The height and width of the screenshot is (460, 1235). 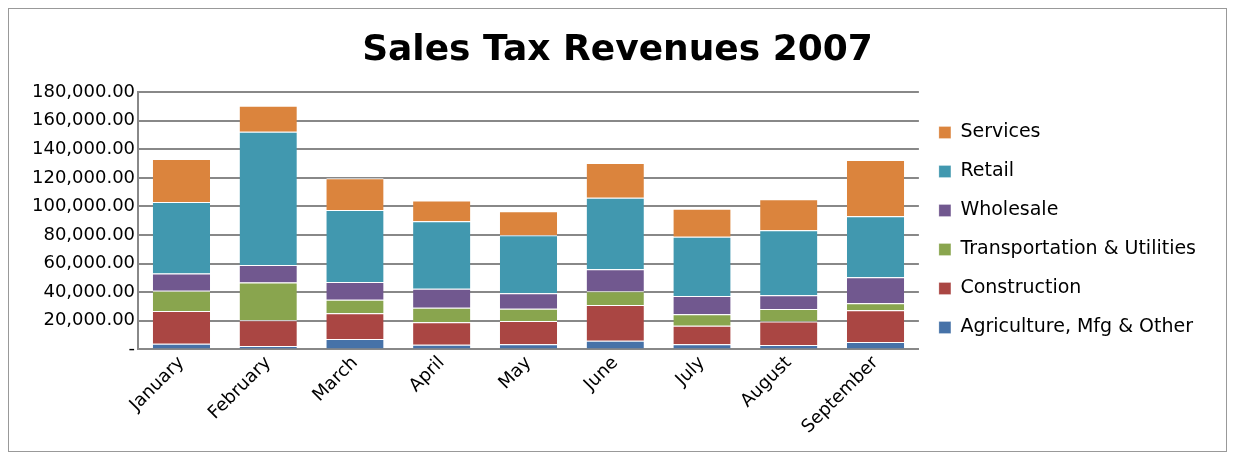 What do you see at coordinates (132, 348) in the screenshot?
I see `y-tick-label: -` at bounding box center [132, 348].